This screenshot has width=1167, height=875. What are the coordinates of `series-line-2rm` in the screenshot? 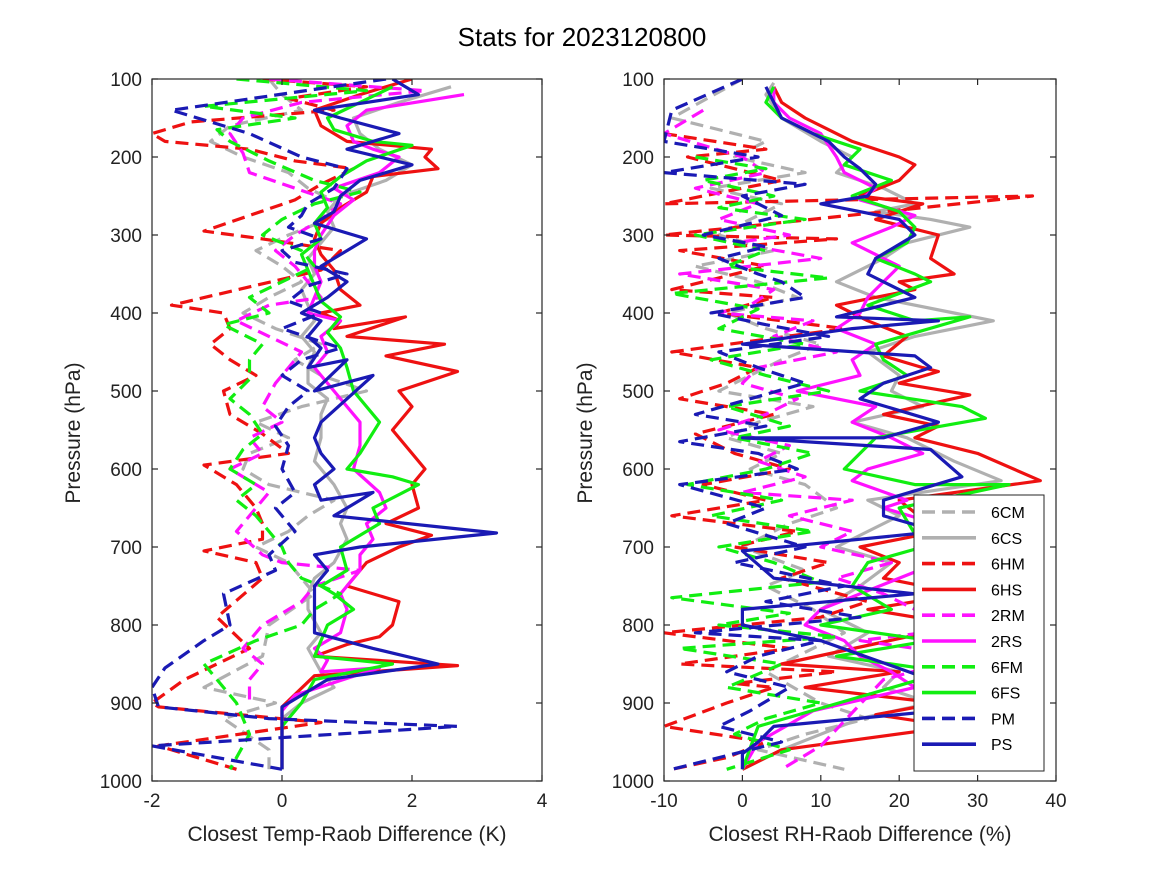 It's located at (327, 391).